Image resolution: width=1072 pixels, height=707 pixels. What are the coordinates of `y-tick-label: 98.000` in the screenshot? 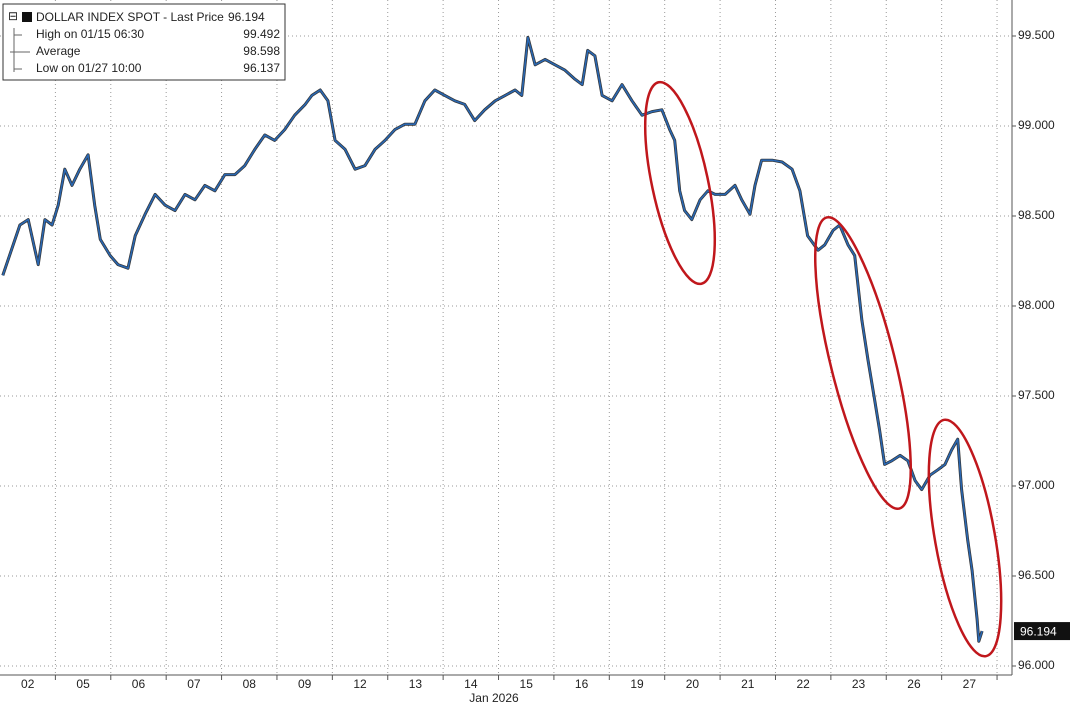 It's located at (1036, 305).